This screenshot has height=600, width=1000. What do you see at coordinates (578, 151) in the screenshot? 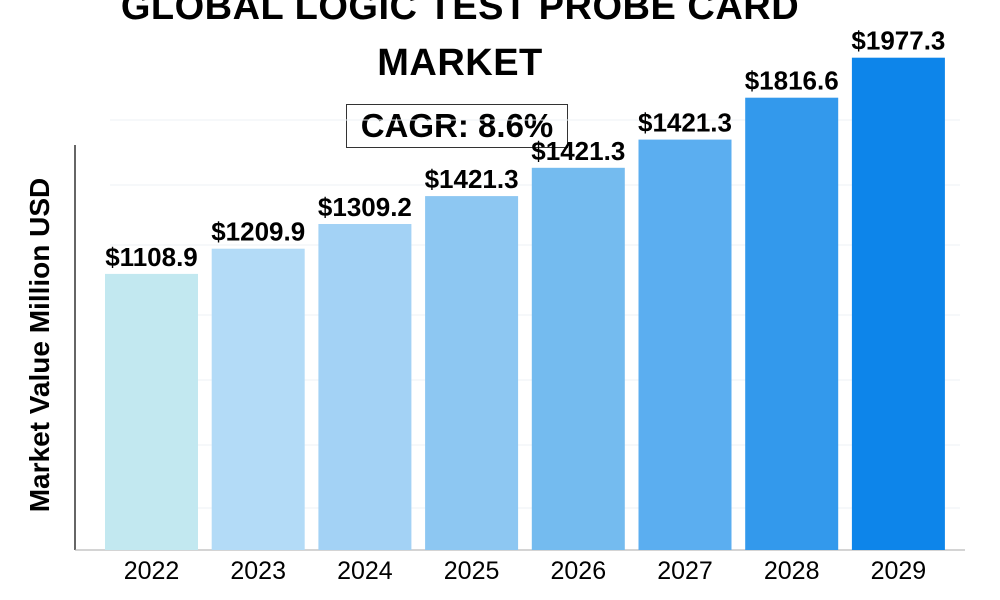
I see `bar-value-label-2026: $1421.3` at bounding box center [578, 151].